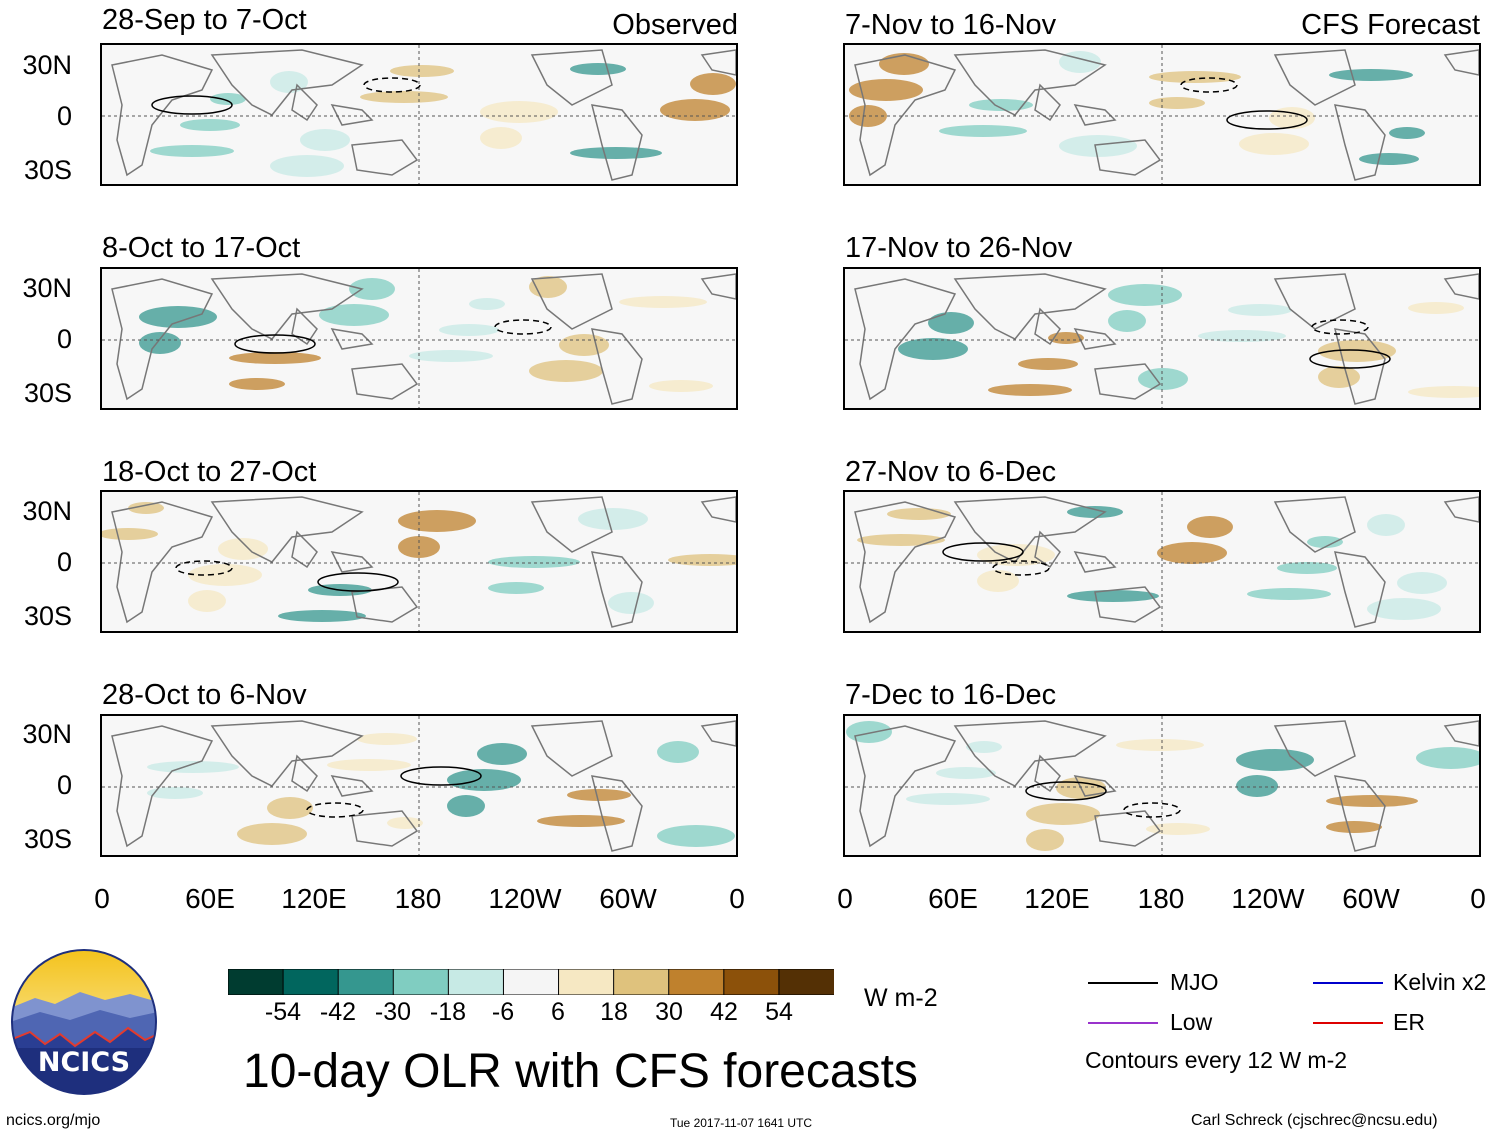 The height and width of the screenshot is (1137, 1510). Describe the element at coordinates (64, 116) in the screenshot. I see `lat-label: 0` at that location.